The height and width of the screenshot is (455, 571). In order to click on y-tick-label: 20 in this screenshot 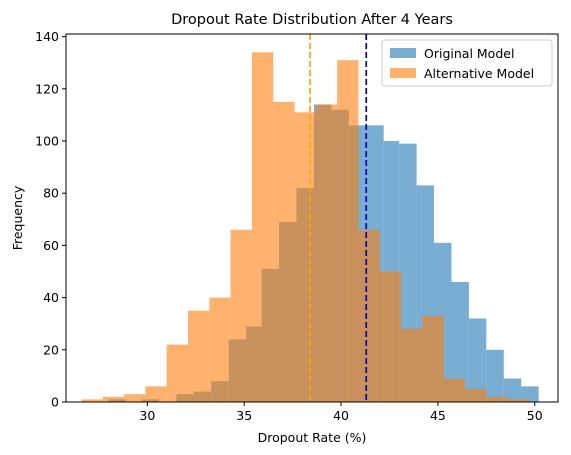, I will do `click(51, 349)`.